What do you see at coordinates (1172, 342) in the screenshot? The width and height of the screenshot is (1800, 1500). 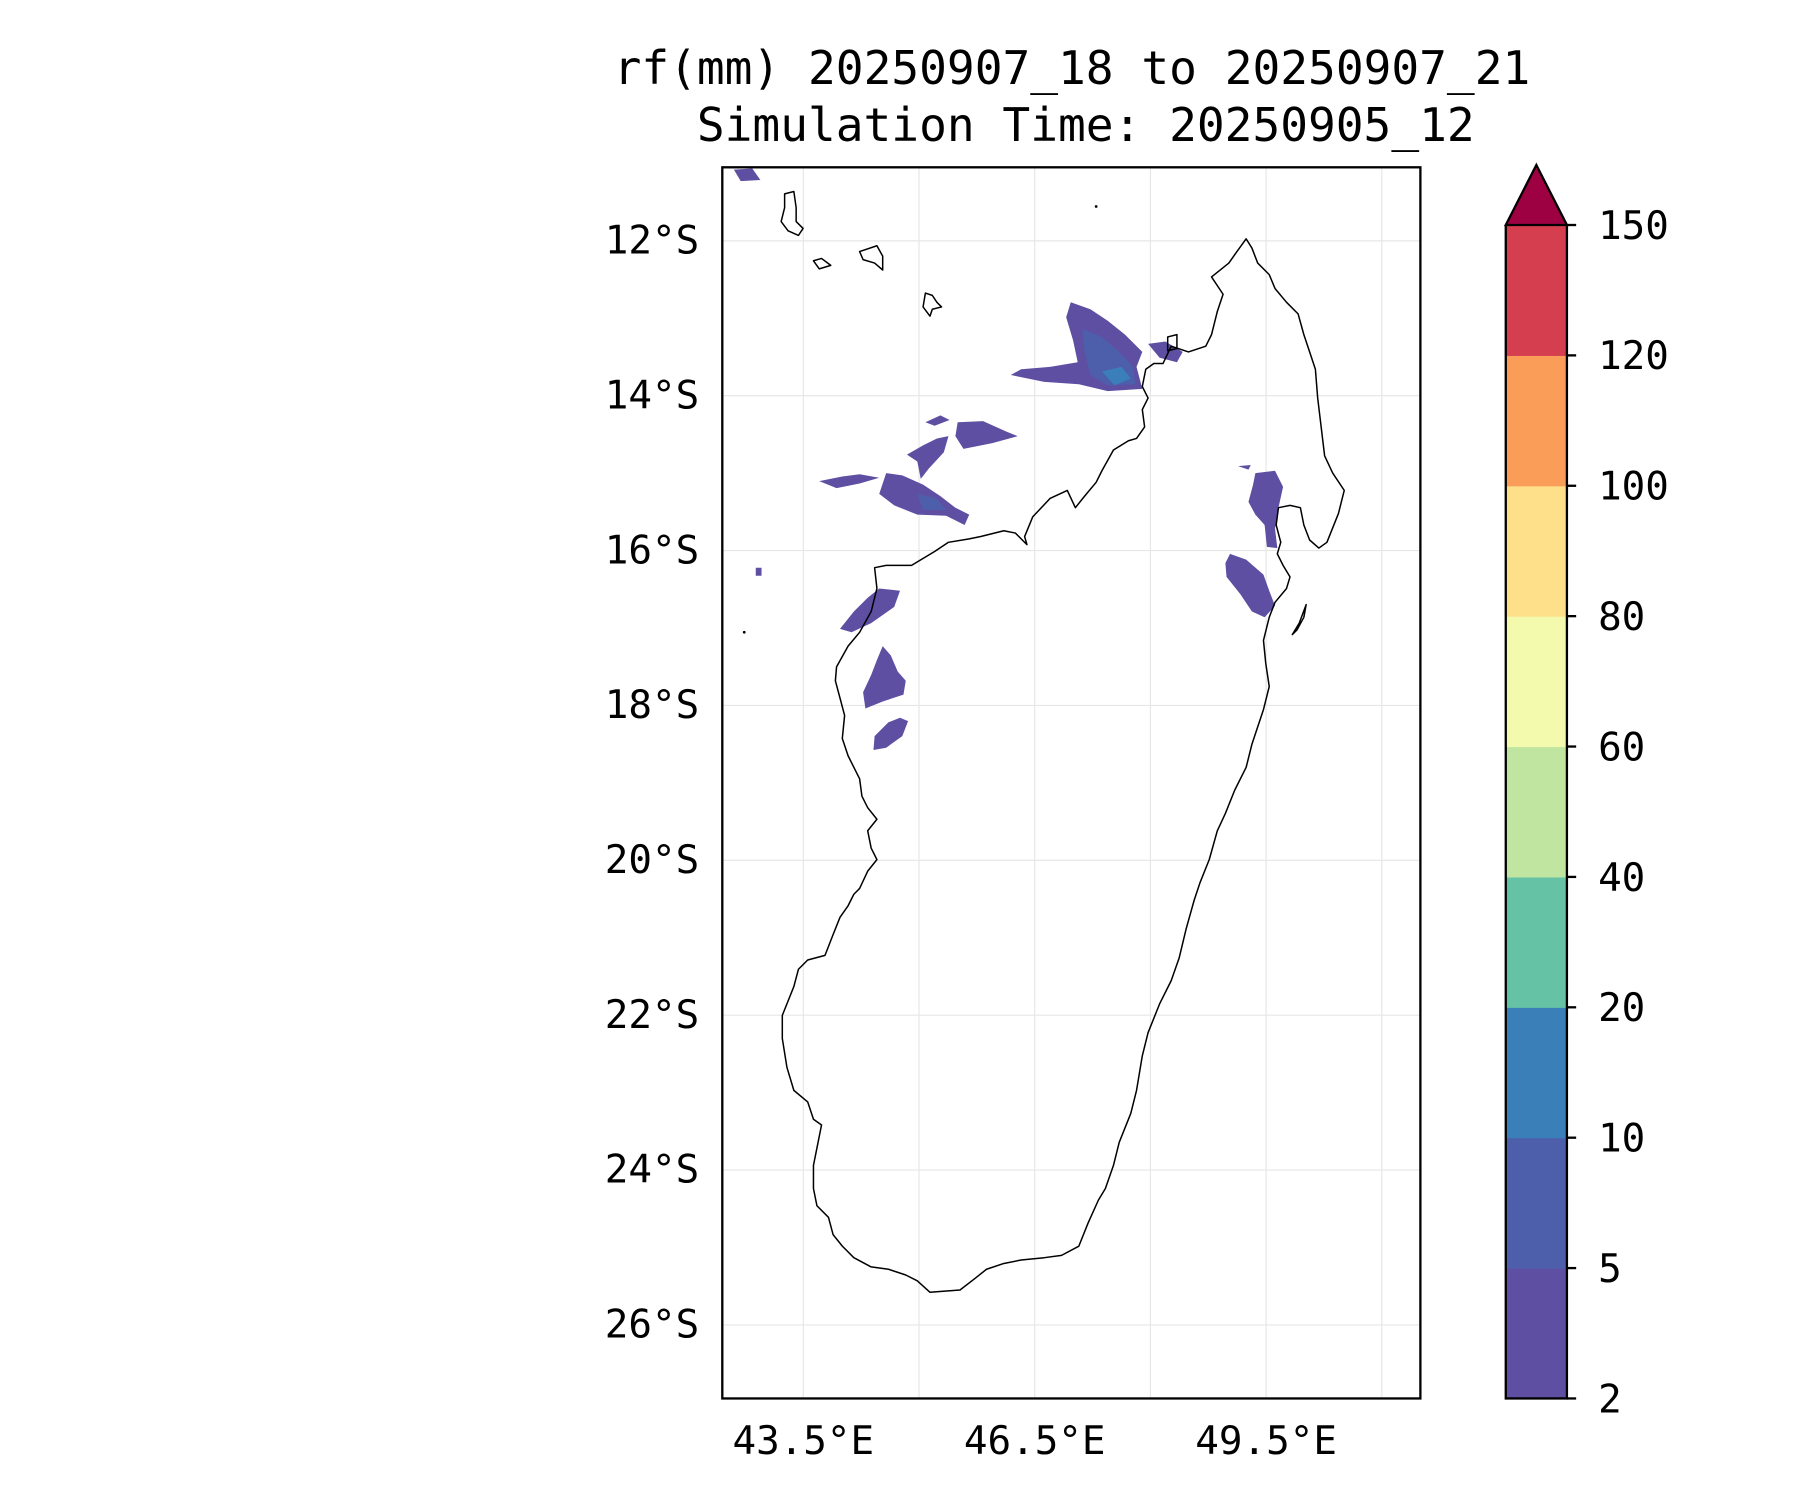 I see `nosy-be-coastline` at bounding box center [1172, 342].